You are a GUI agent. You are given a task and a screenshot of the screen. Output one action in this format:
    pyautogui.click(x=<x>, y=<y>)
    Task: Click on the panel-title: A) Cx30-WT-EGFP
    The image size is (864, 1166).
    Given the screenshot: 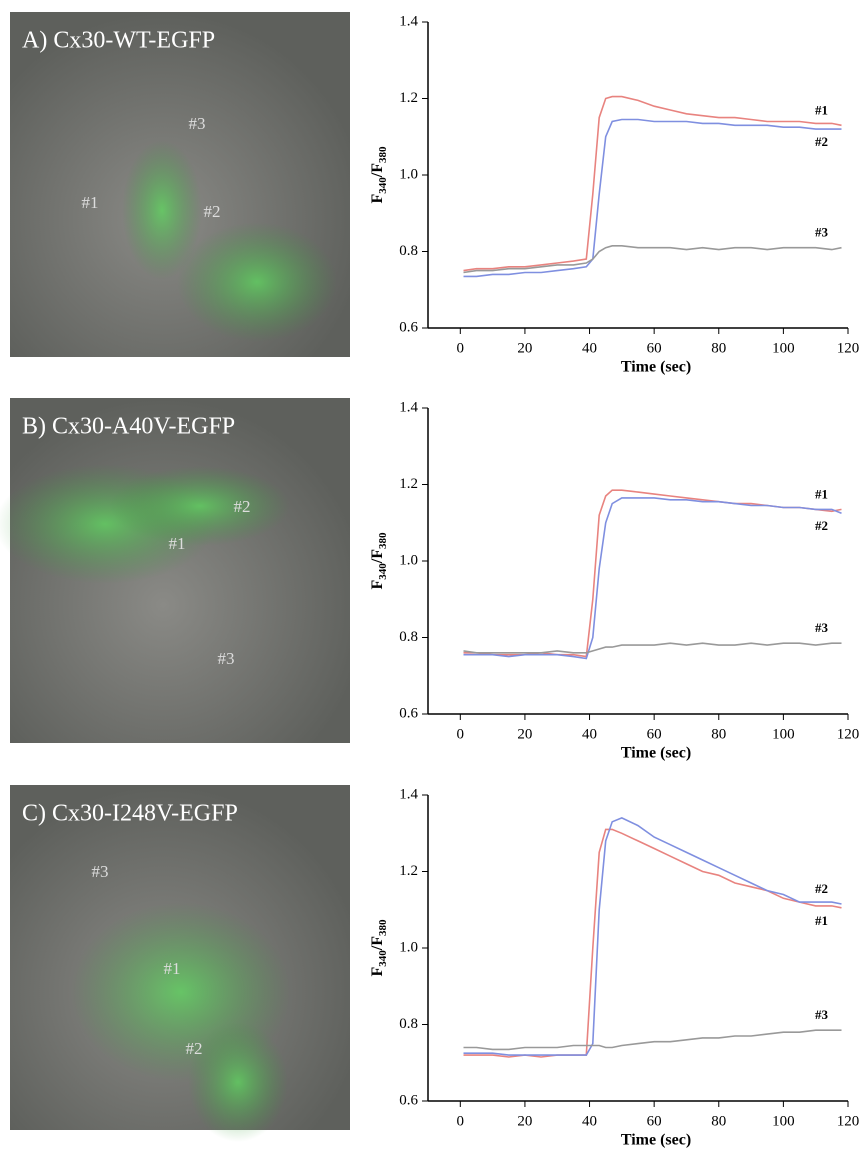 What is the action you would take?
    pyautogui.click(x=118, y=41)
    